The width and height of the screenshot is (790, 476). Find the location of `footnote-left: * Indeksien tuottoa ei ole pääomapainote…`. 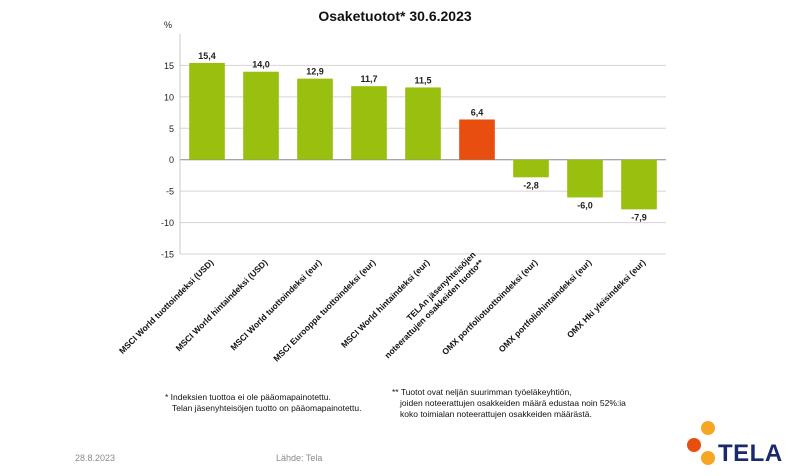

footnote-left: * Indeksien tuottoa ei ole pääomapainote… is located at coordinates (263, 403).